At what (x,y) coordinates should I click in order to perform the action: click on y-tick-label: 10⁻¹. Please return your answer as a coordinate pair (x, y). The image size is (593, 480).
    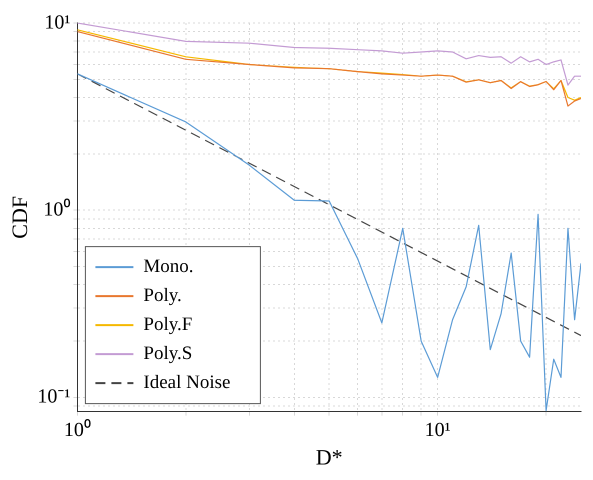
    Looking at the image, I should click on (53, 397).